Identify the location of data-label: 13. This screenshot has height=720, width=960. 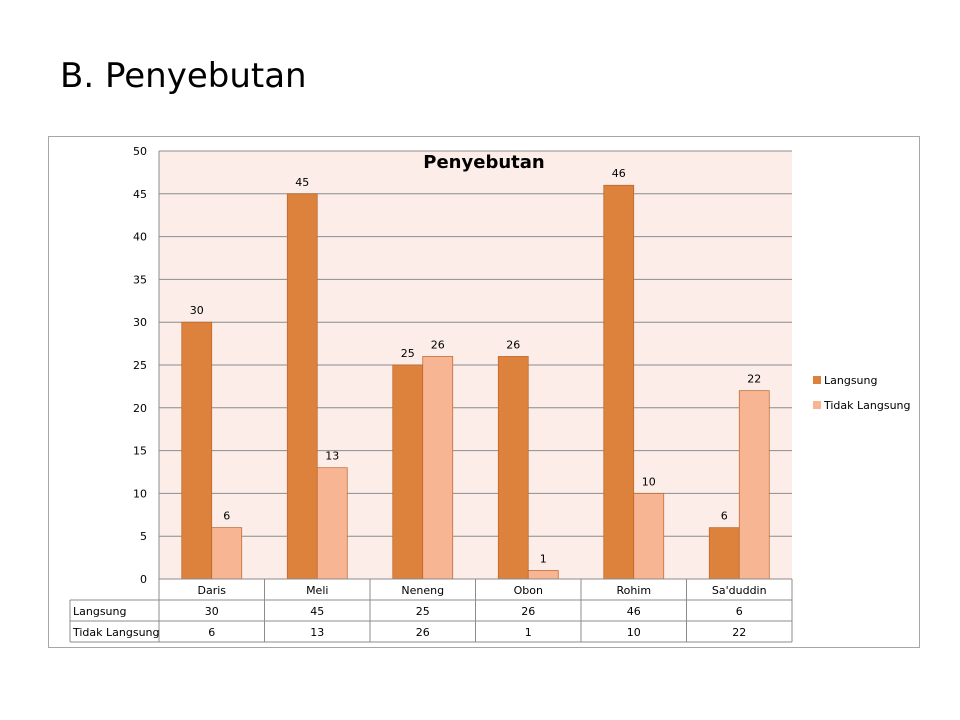
(332, 456).